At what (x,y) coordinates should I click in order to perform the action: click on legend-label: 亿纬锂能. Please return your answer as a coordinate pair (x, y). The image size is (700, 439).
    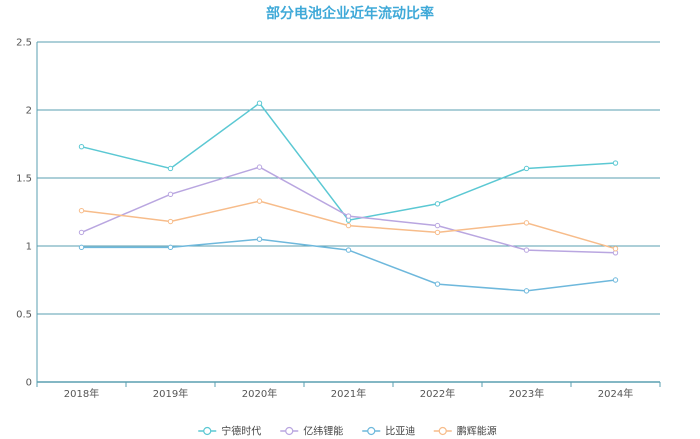
    Looking at the image, I should click on (323, 431).